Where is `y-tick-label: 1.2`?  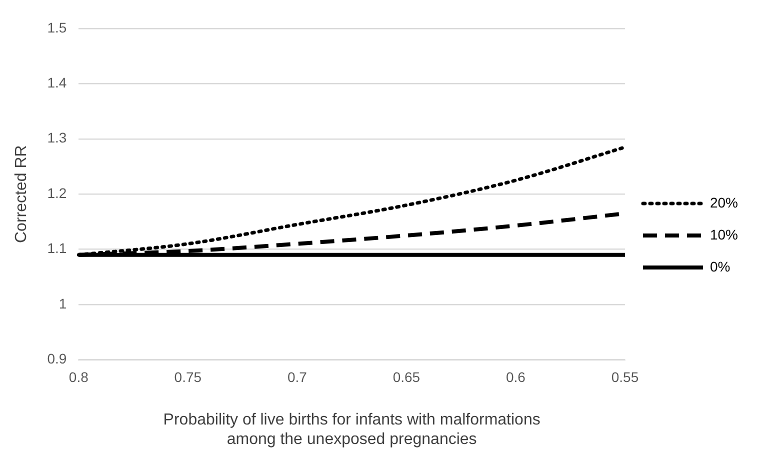 y-tick-label: 1.2 is located at coordinates (57, 192).